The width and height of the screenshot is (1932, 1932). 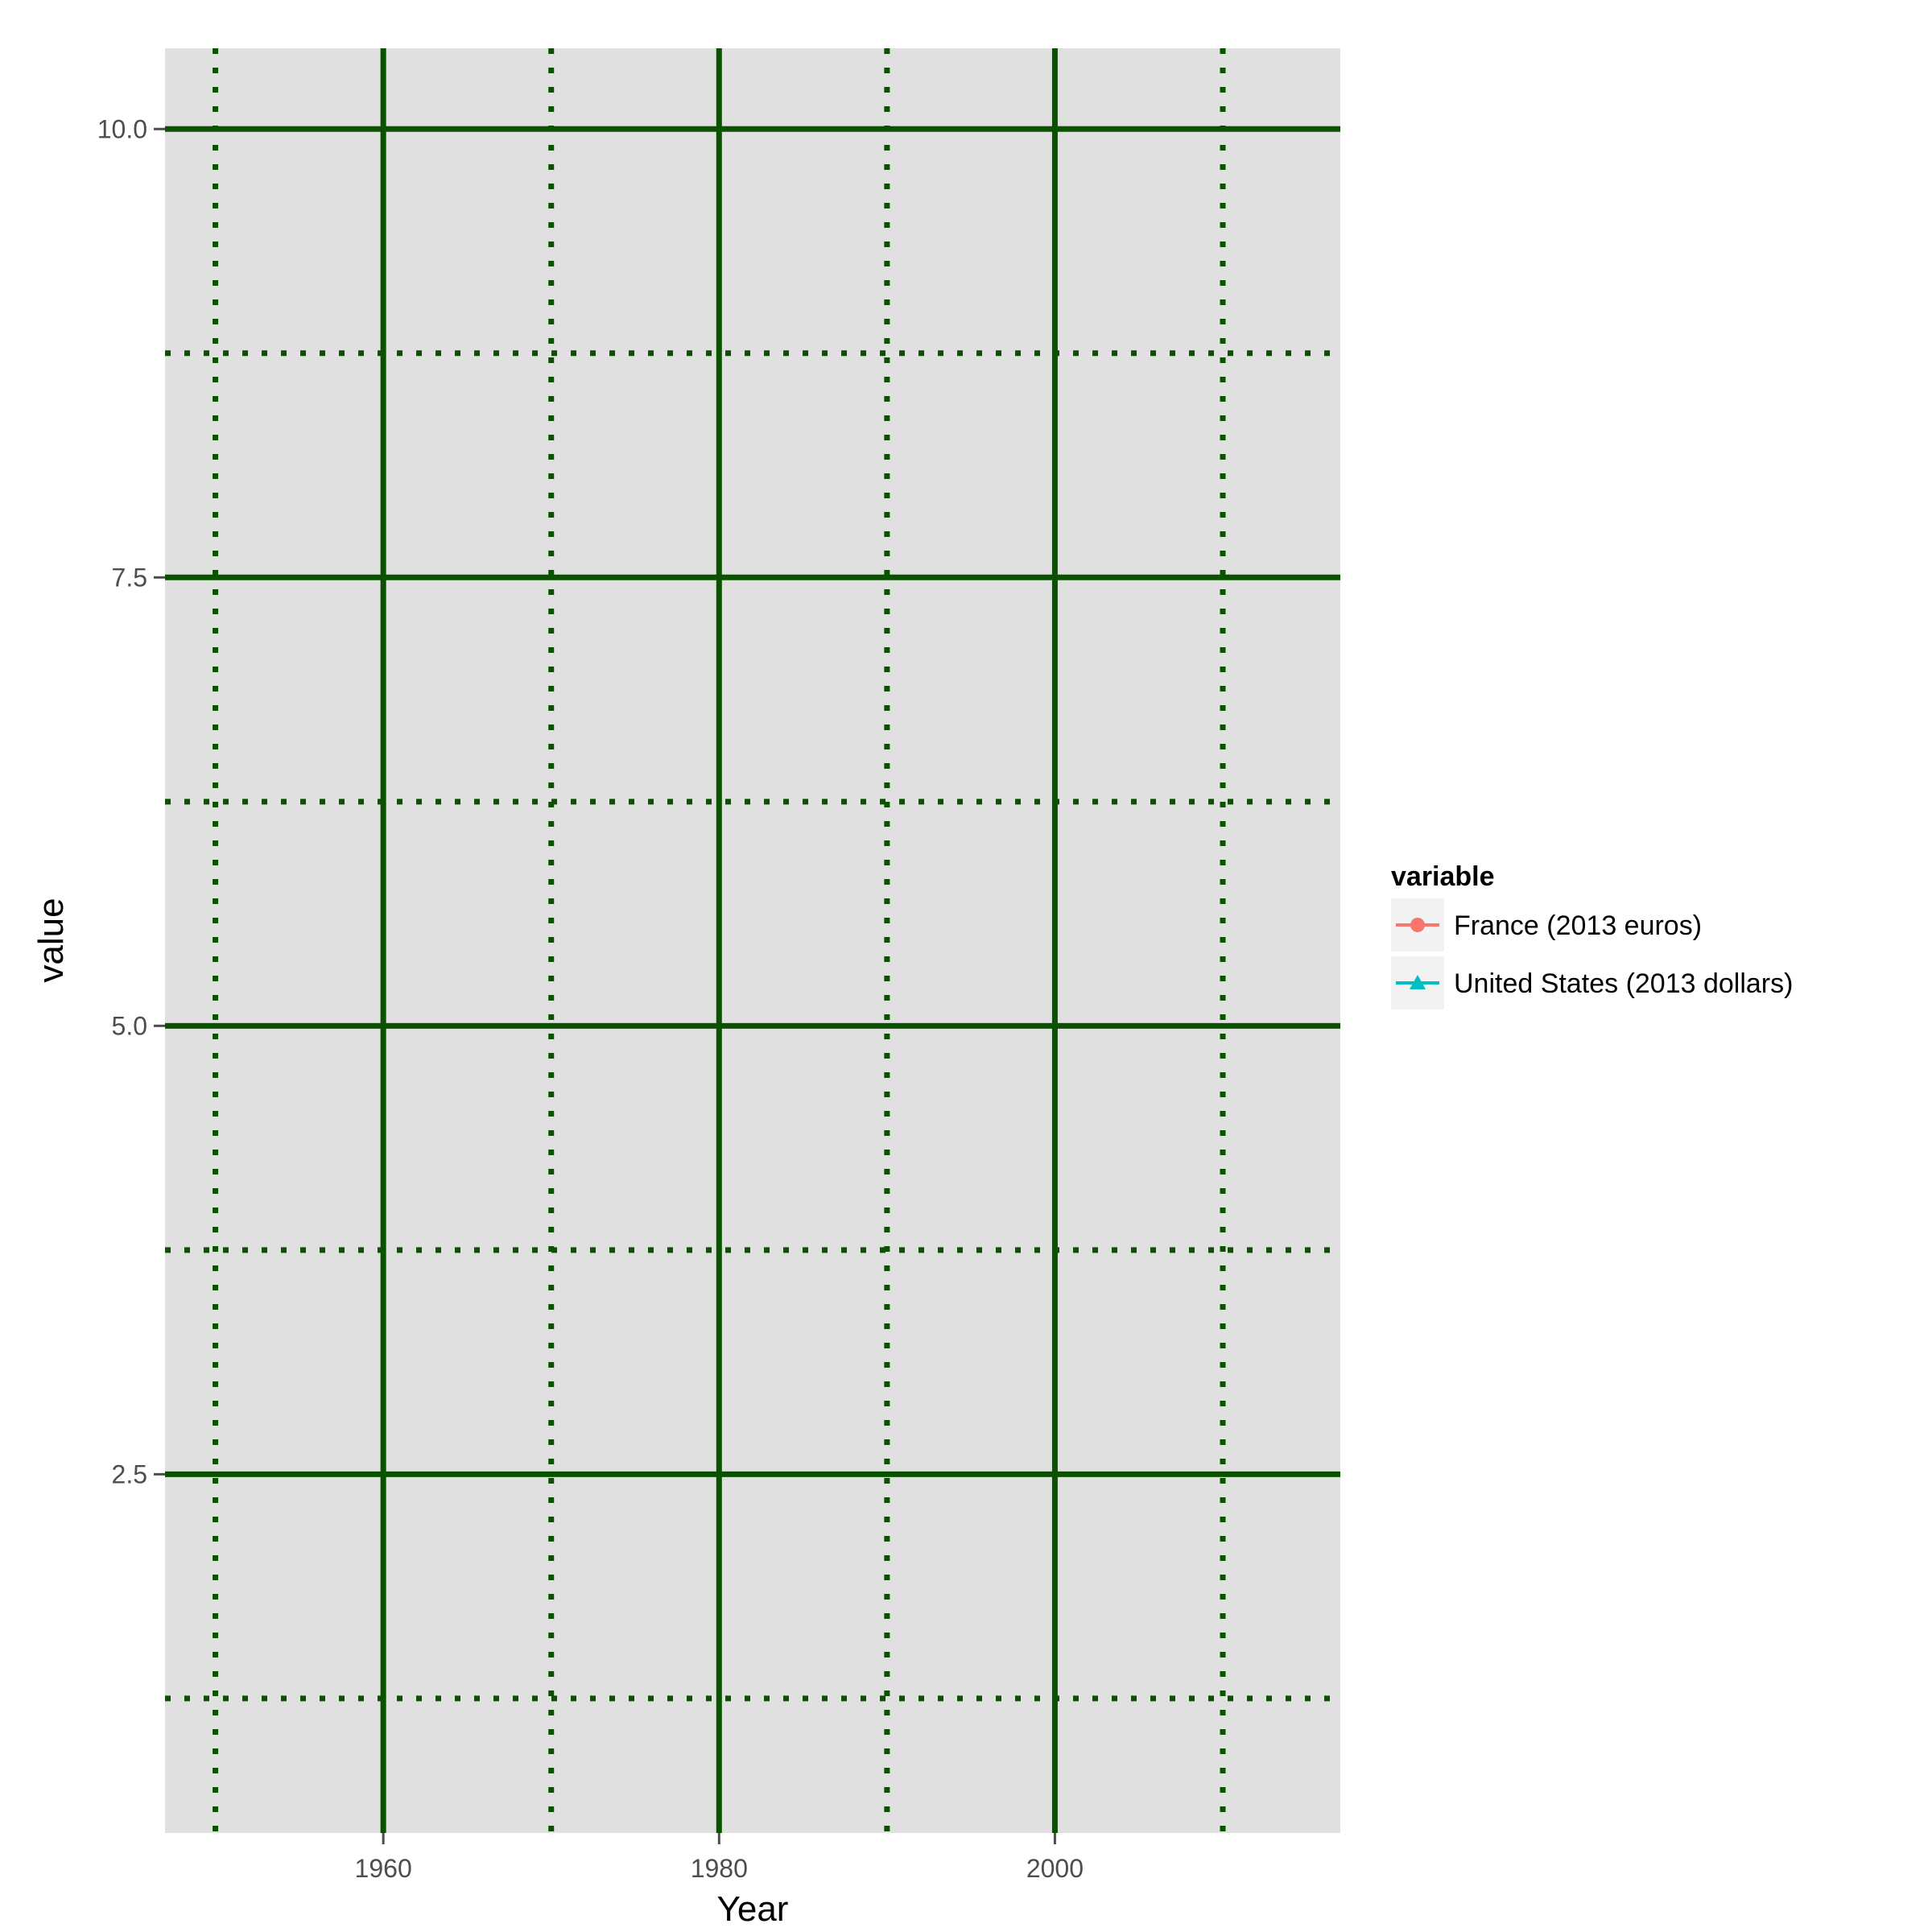 I want to click on y-axis: 2.5 5.0 7.5 10.0, so click(x=131, y=801).